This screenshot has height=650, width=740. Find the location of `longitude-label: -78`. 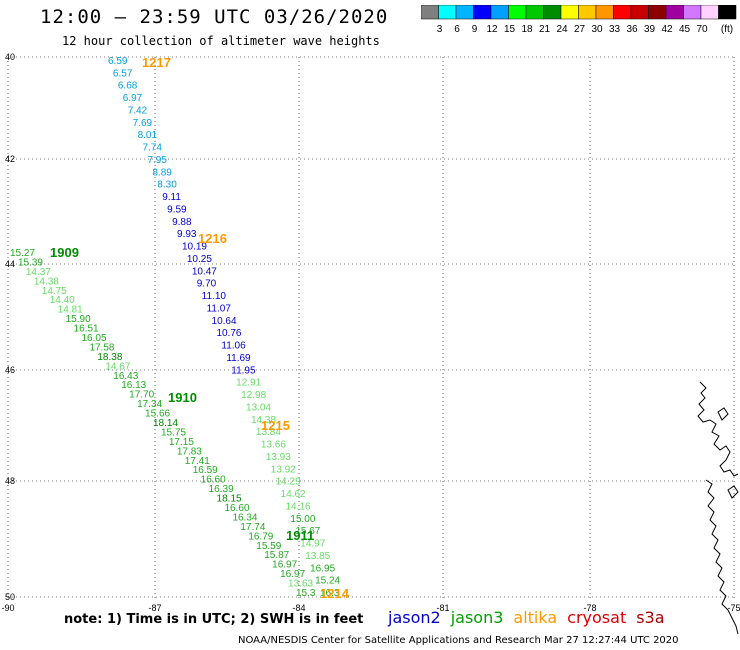

longitude-label: -78 is located at coordinates (589, 608).